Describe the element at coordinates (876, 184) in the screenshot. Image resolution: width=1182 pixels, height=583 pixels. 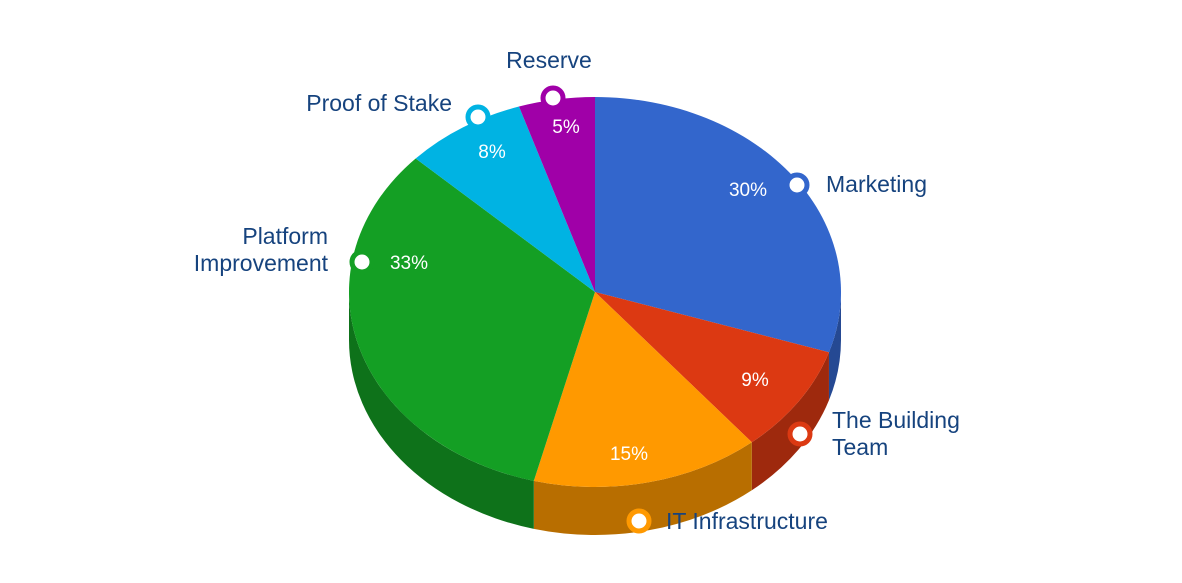
I see `slice-label-marketing: Marketing` at that location.